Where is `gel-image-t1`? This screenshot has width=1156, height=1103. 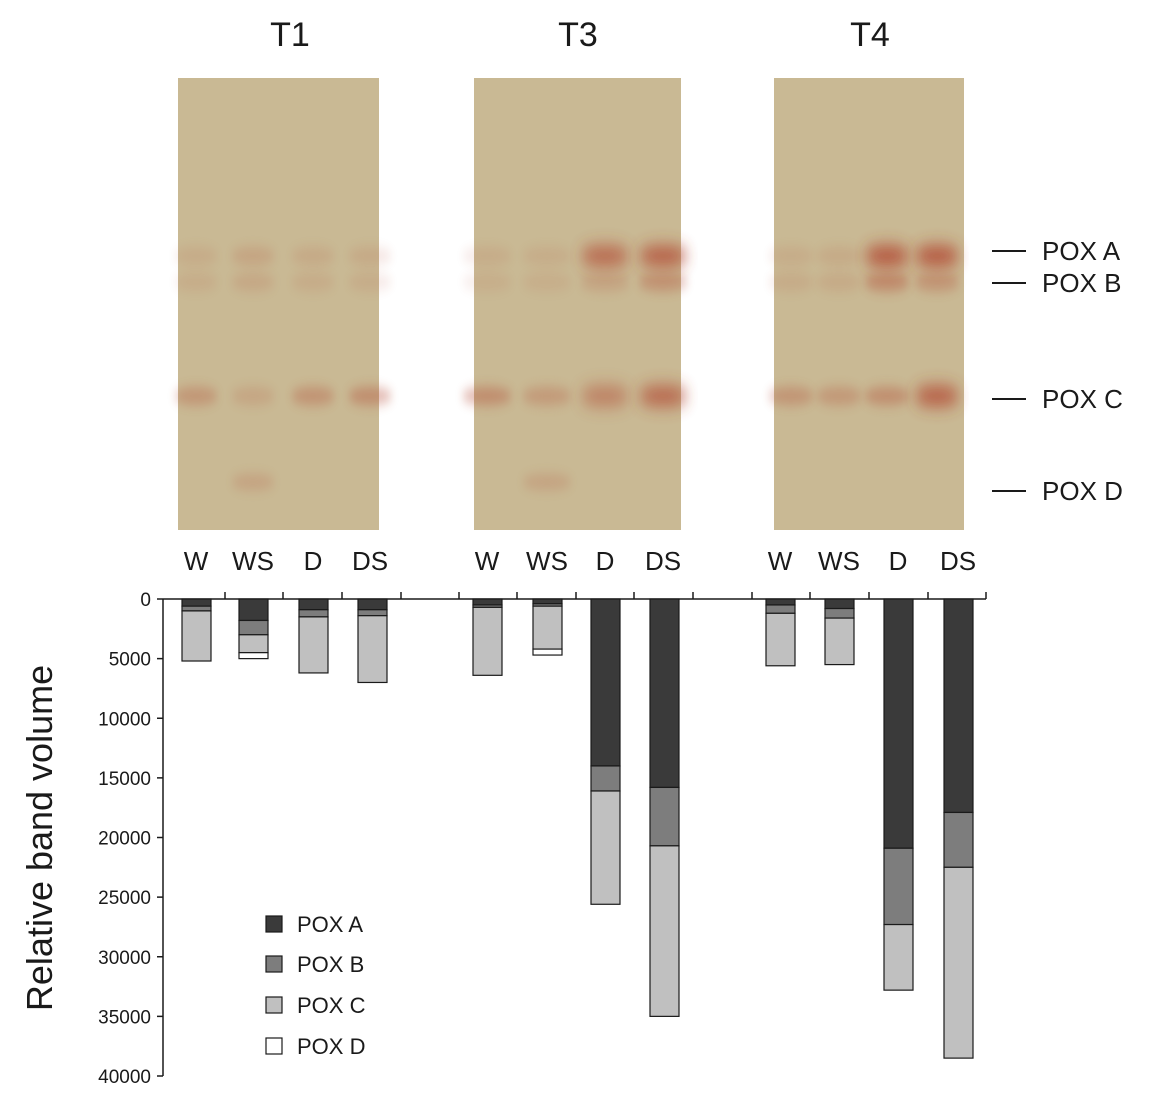 gel-image-t1 is located at coordinates (283, 304).